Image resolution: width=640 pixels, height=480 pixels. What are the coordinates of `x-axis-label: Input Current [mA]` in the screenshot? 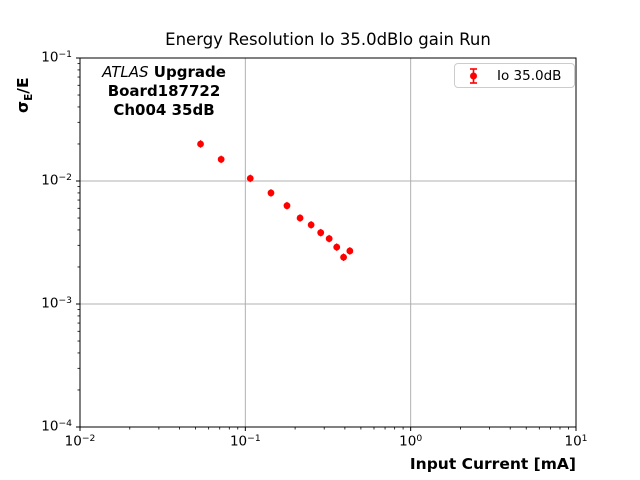 It's located at (492, 464).